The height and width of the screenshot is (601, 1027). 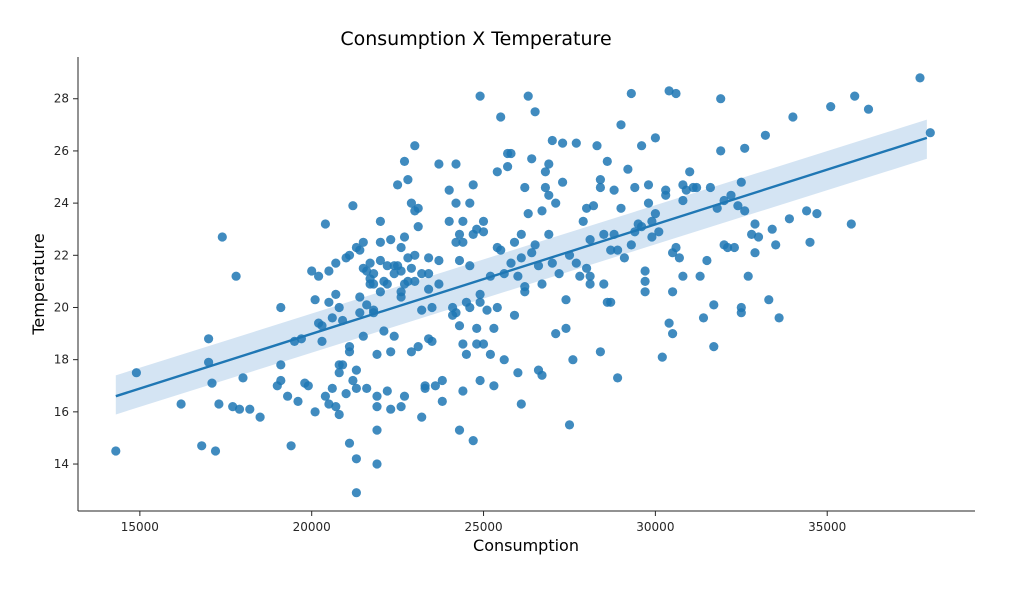 What do you see at coordinates (483, 527) in the screenshot?
I see `x-tick-label: 25000` at bounding box center [483, 527].